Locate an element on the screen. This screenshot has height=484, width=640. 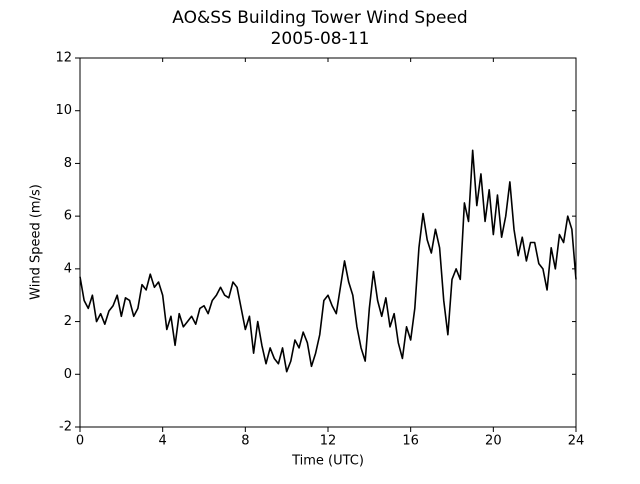
y-tick-label: 10 is located at coordinates (63, 110).